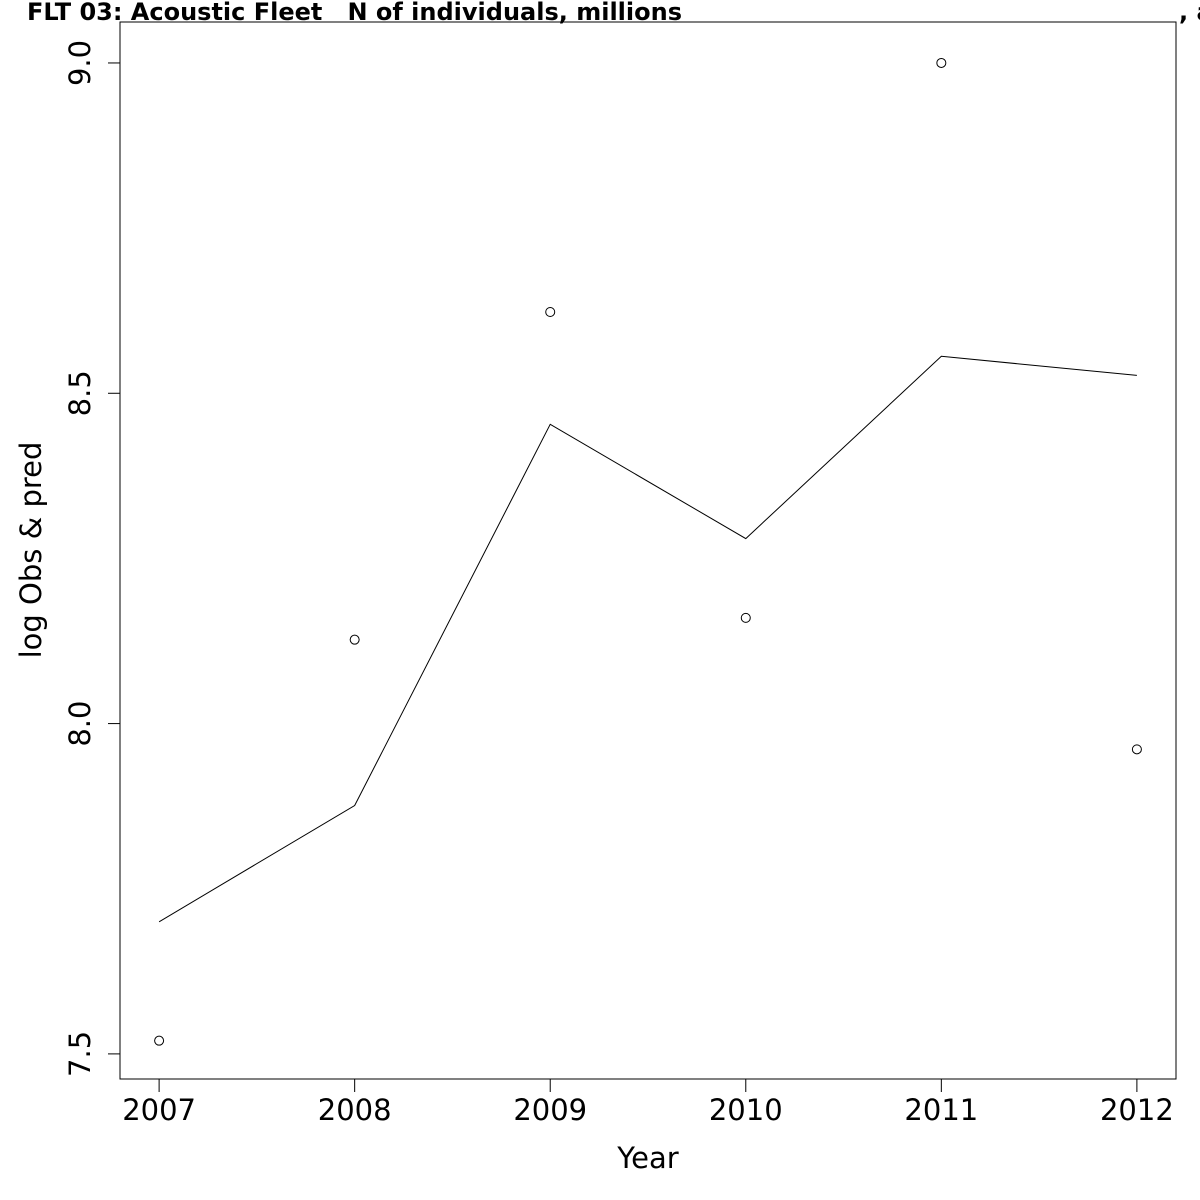  What do you see at coordinates (550, 1110) in the screenshot?
I see `x-tick-label: 2009` at bounding box center [550, 1110].